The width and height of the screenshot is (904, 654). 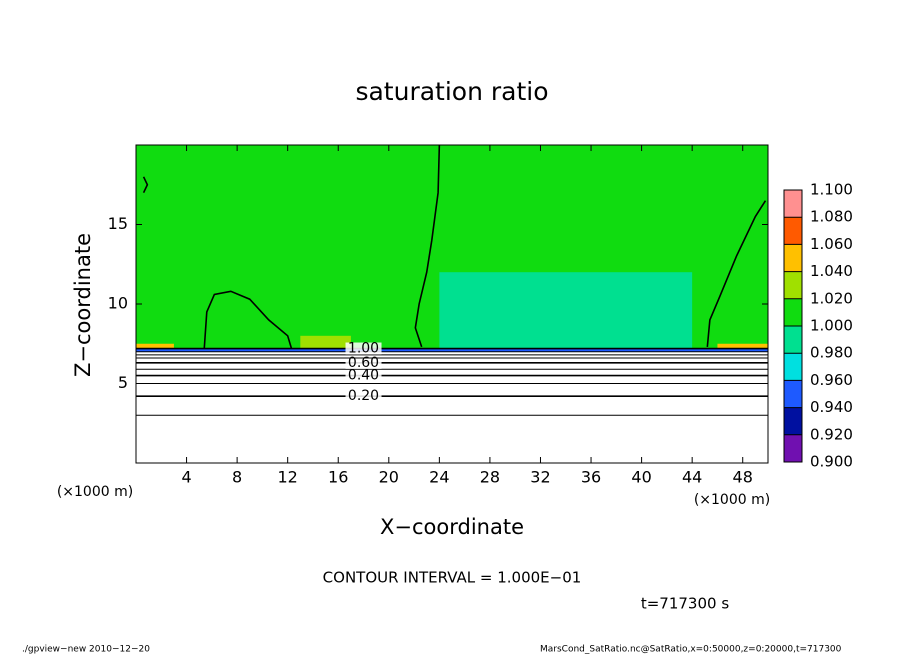 I want to click on x-axis-label: X−coordinate, so click(x=452, y=527).